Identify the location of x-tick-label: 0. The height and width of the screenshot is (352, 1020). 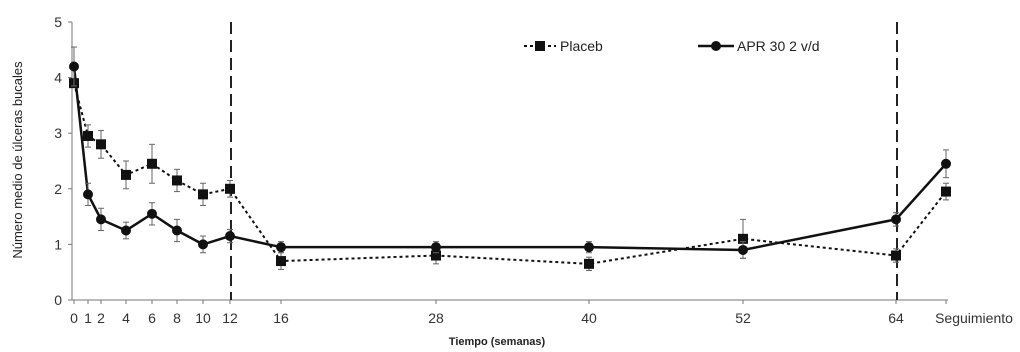
(74, 318).